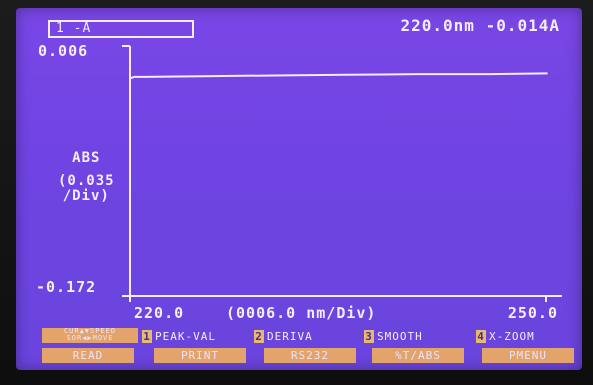 The height and width of the screenshot is (385, 593). I want to click on key-1-number: 1, so click(147, 336).